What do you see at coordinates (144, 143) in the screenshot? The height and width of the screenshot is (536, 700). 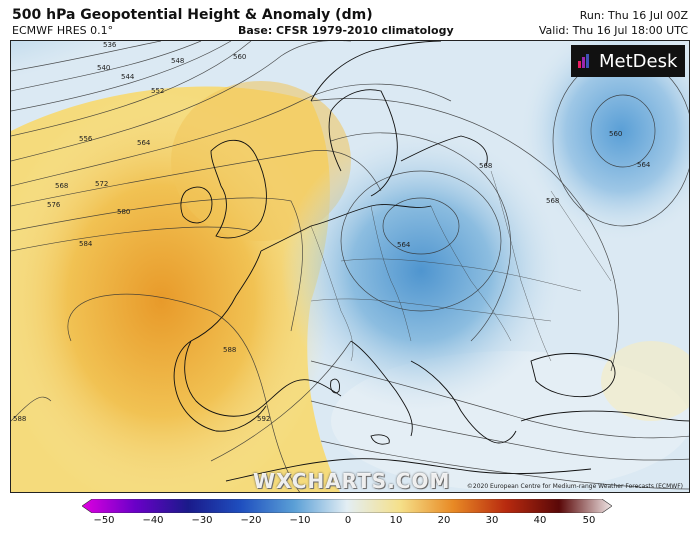 I see `contour-label-564: 564` at bounding box center [144, 143].